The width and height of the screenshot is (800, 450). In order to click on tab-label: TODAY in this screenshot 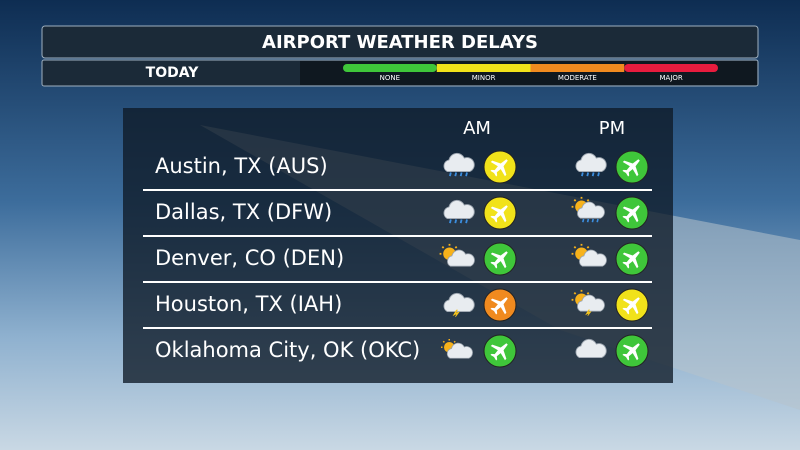, I will do `click(173, 73)`.